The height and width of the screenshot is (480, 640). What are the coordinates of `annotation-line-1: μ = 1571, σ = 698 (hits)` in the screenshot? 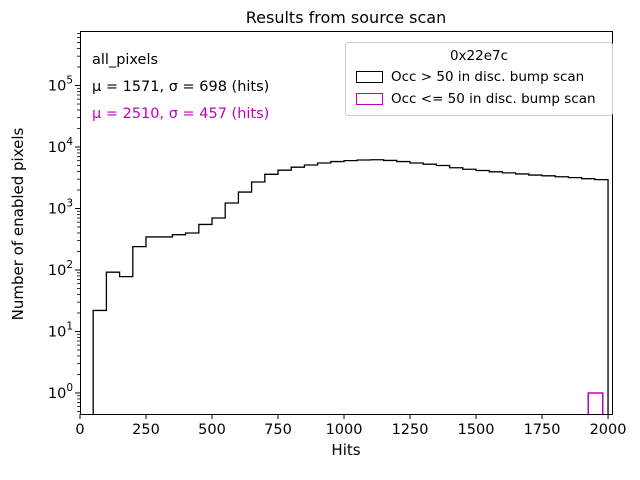 It's located at (181, 87).